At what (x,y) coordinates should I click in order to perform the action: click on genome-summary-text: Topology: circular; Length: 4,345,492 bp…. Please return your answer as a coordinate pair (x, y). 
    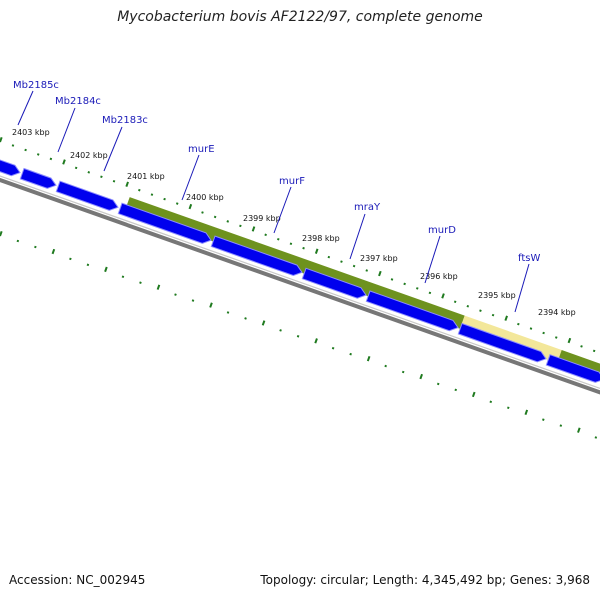
    Looking at the image, I should click on (425, 580).